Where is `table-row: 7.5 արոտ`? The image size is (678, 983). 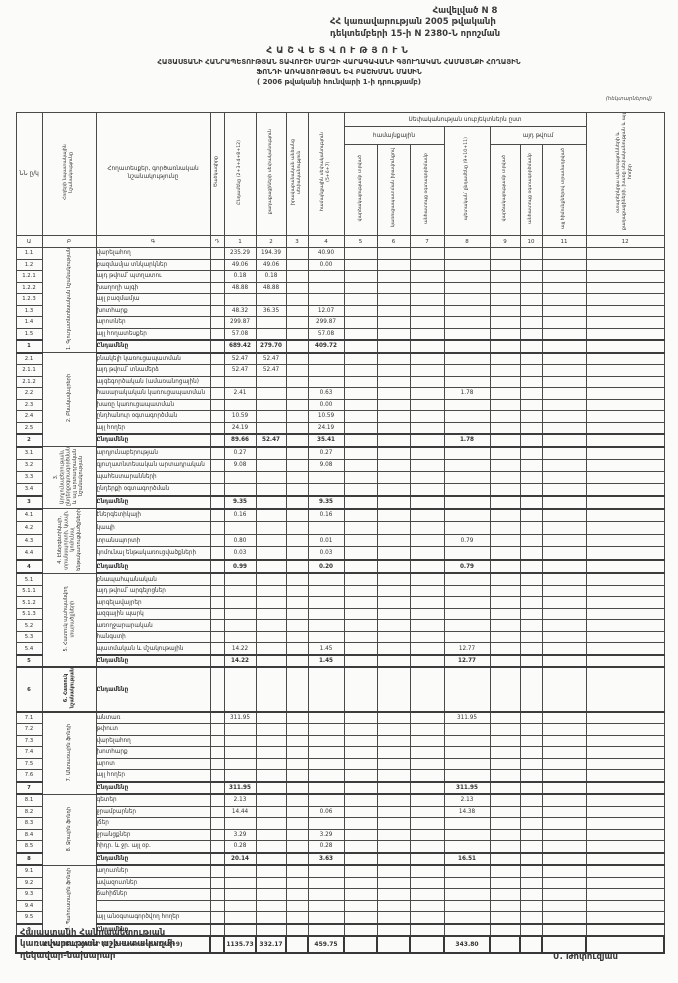 table-row: 7.5 արոտ is located at coordinates (340, 764).